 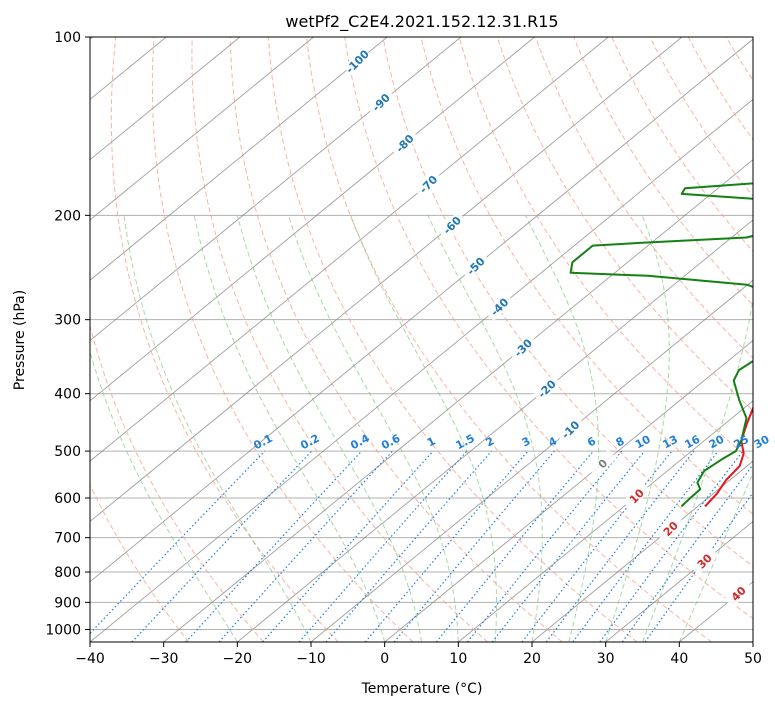 What do you see at coordinates (67, 603) in the screenshot?
I see `y-tick-label: 900` at bounding box center [67, 603].